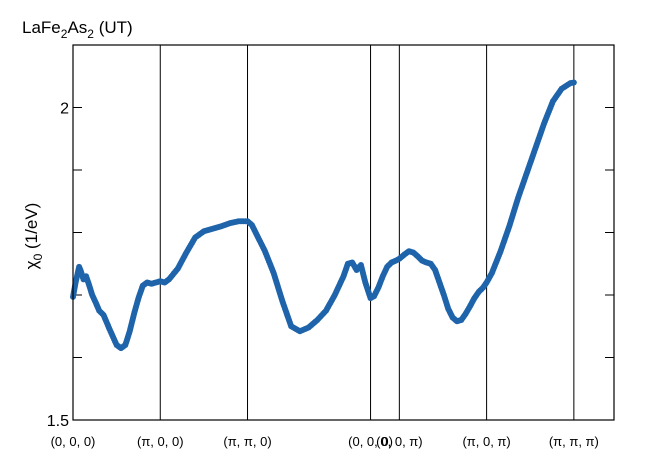  Describe the element at coordinates (64, 109) in the screenshot. I see `y-tick-label: 2` at that location.